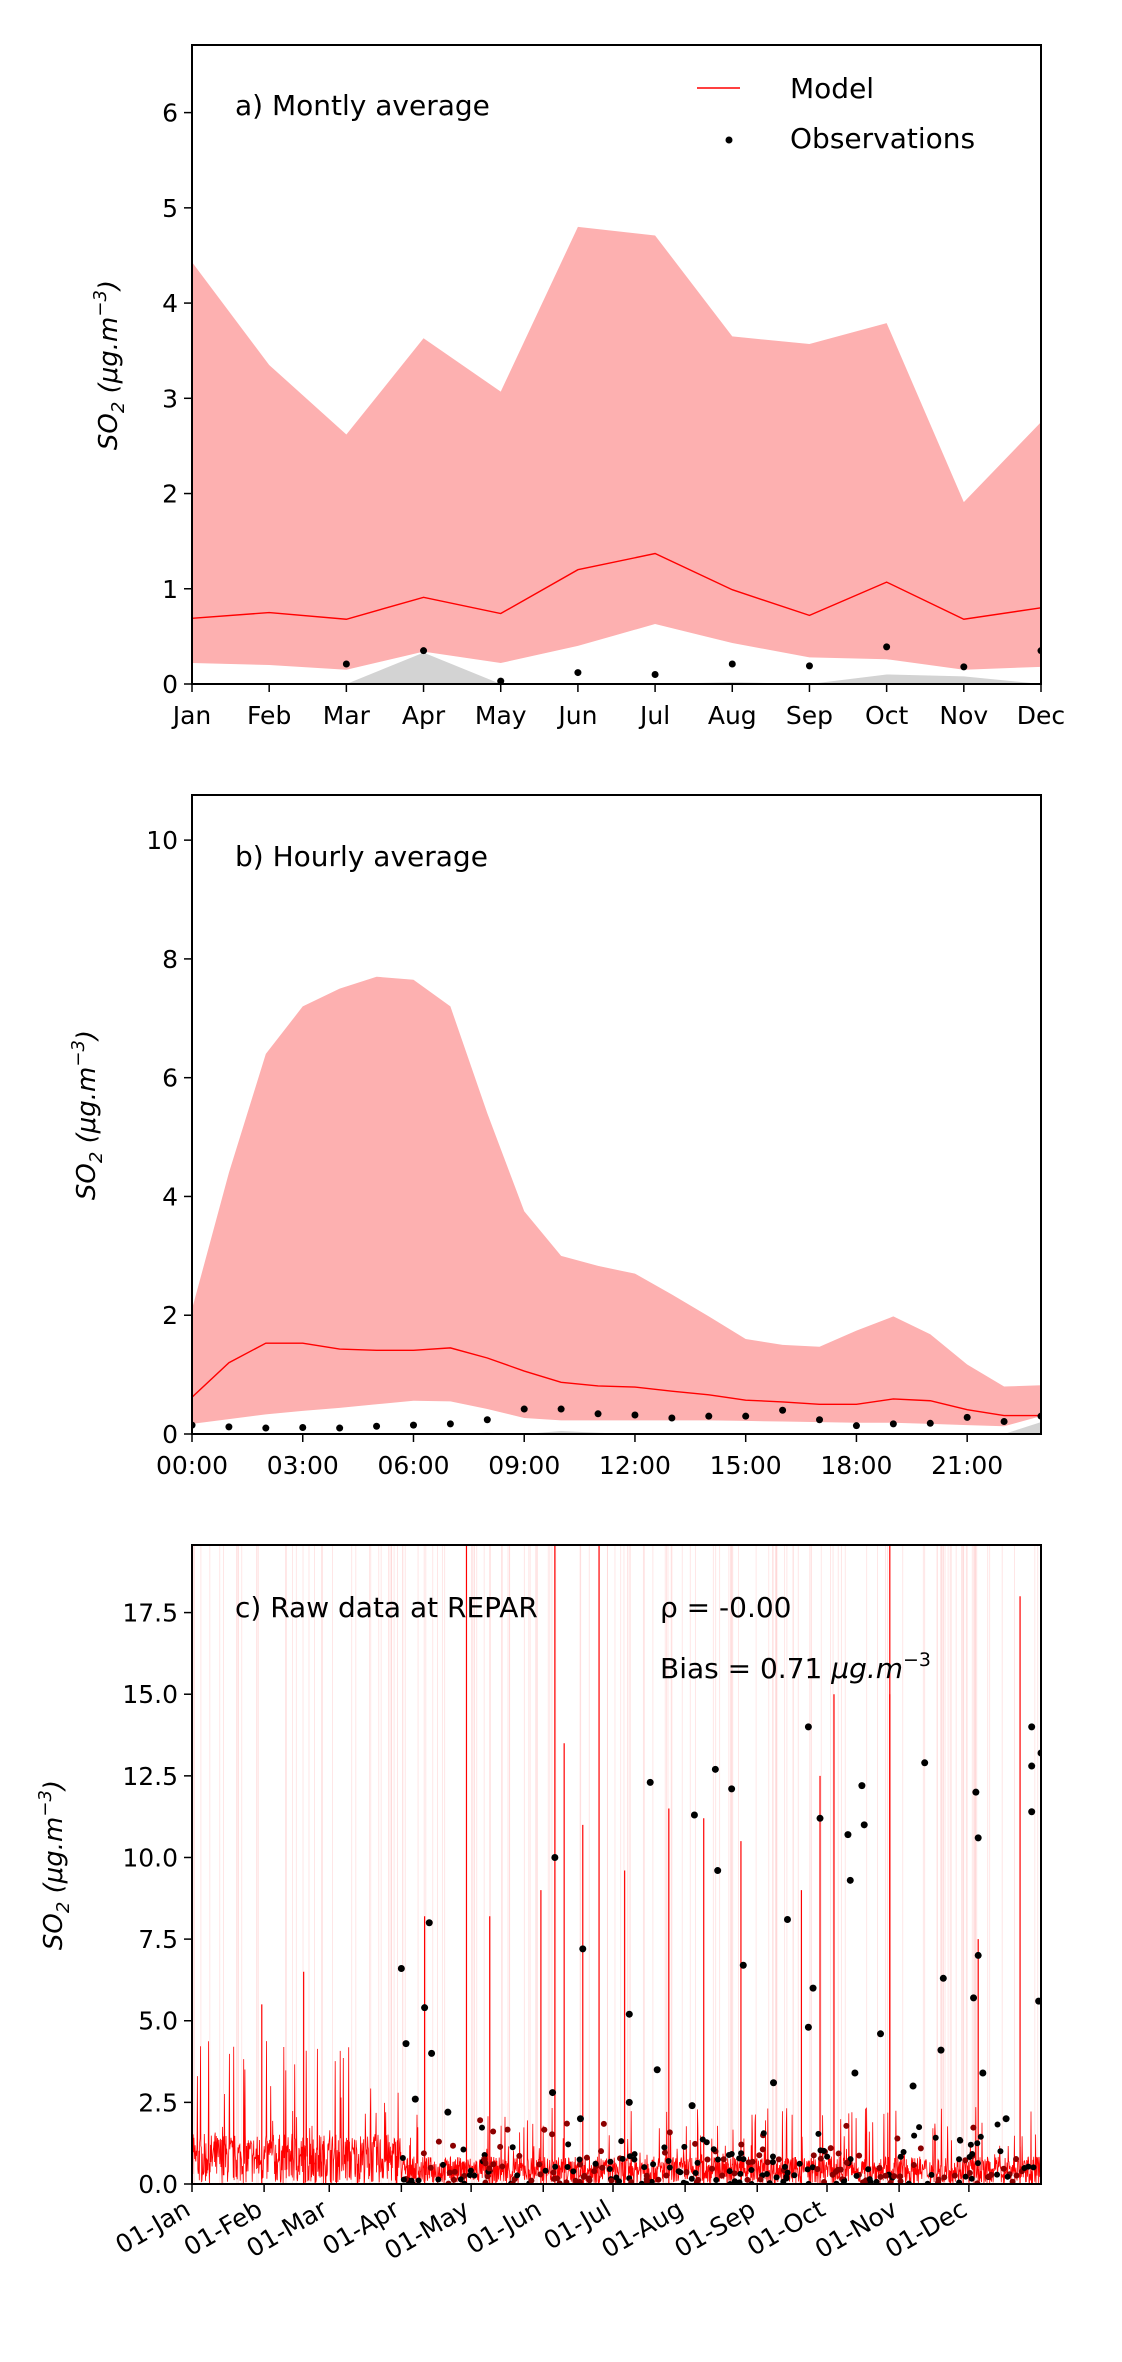 The image size is (1122, 2362). What do you see at coordinates (1041, 715) in the screenshot?
I see `panel-a-xtick-label: Dec` at bounding box center [1041, 715].